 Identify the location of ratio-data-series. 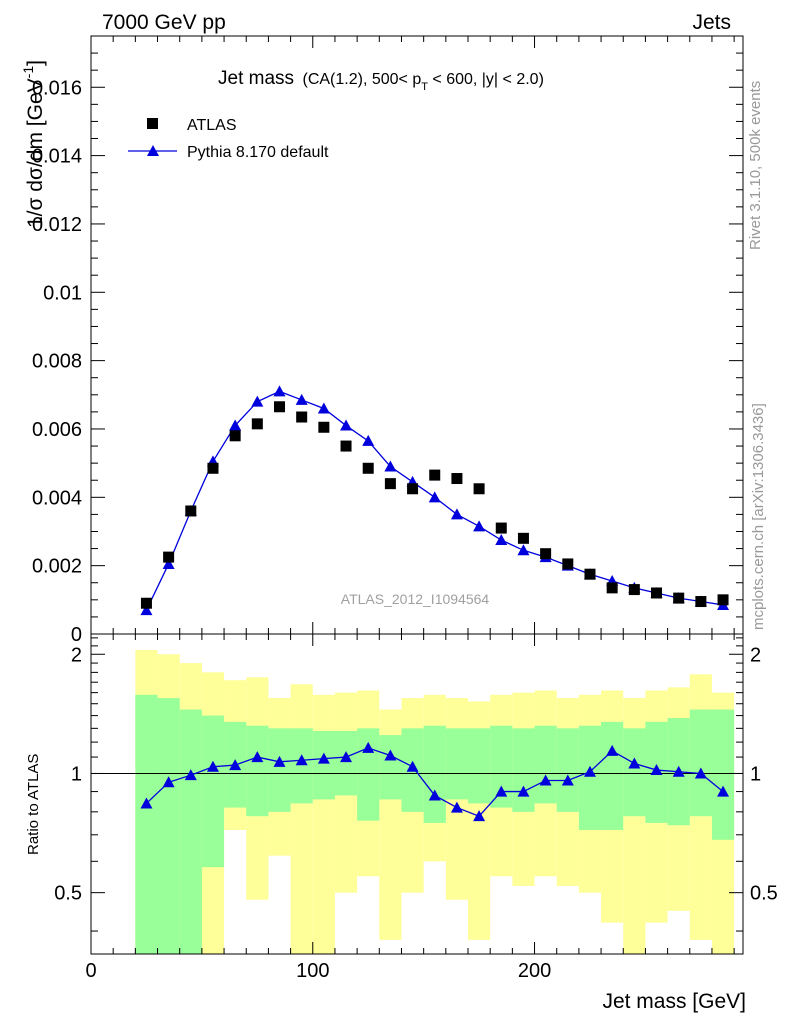
(435, 781).